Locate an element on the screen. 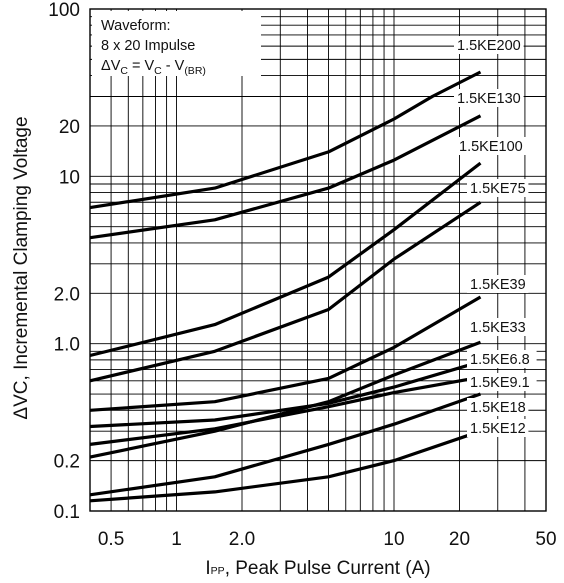 Image resolution: width=564 pixels, height=583 pixels. series-label-1.5ke200: 1.5KE200 is located at coordinates (489, 46).